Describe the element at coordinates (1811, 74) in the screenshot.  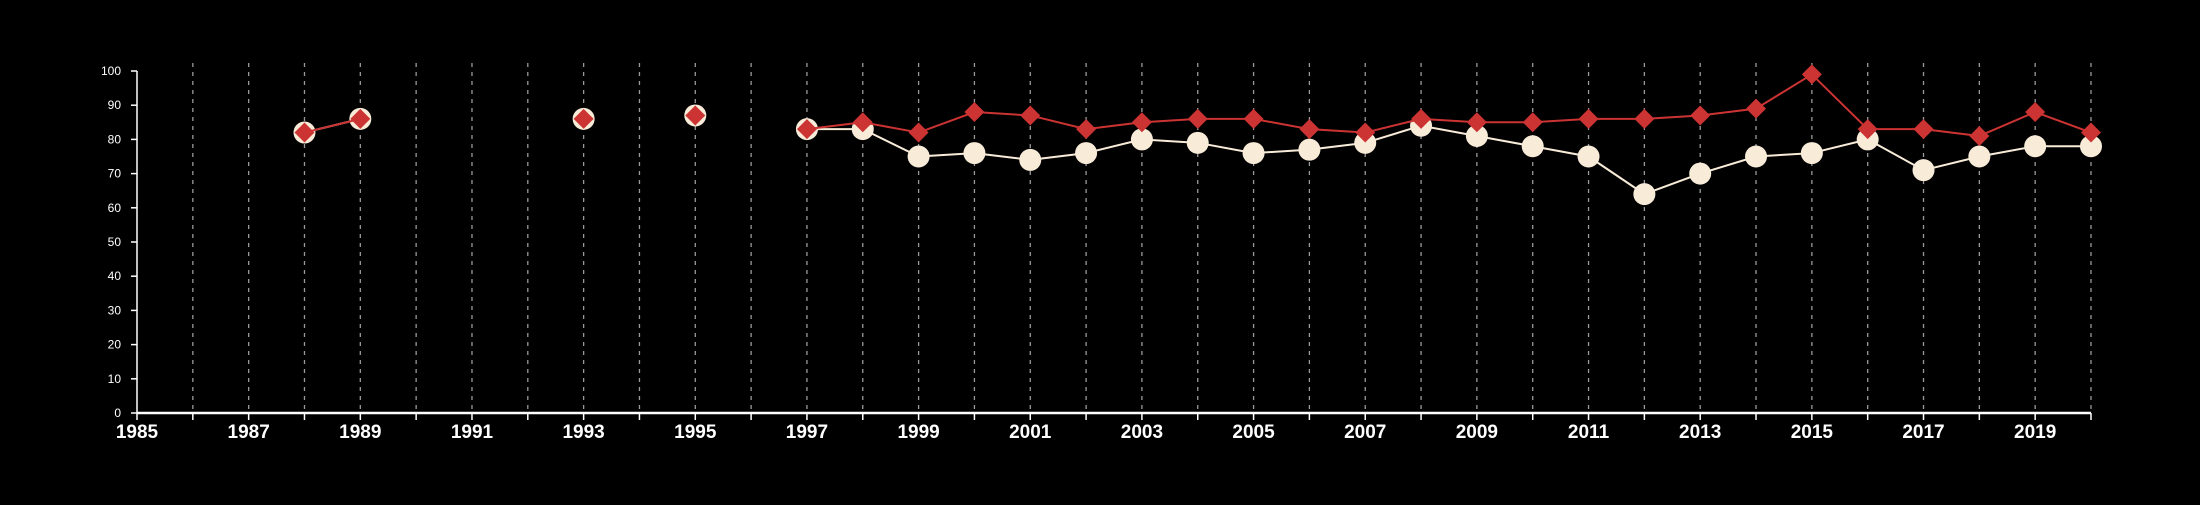
I see `series-1-point-2015` at that location.